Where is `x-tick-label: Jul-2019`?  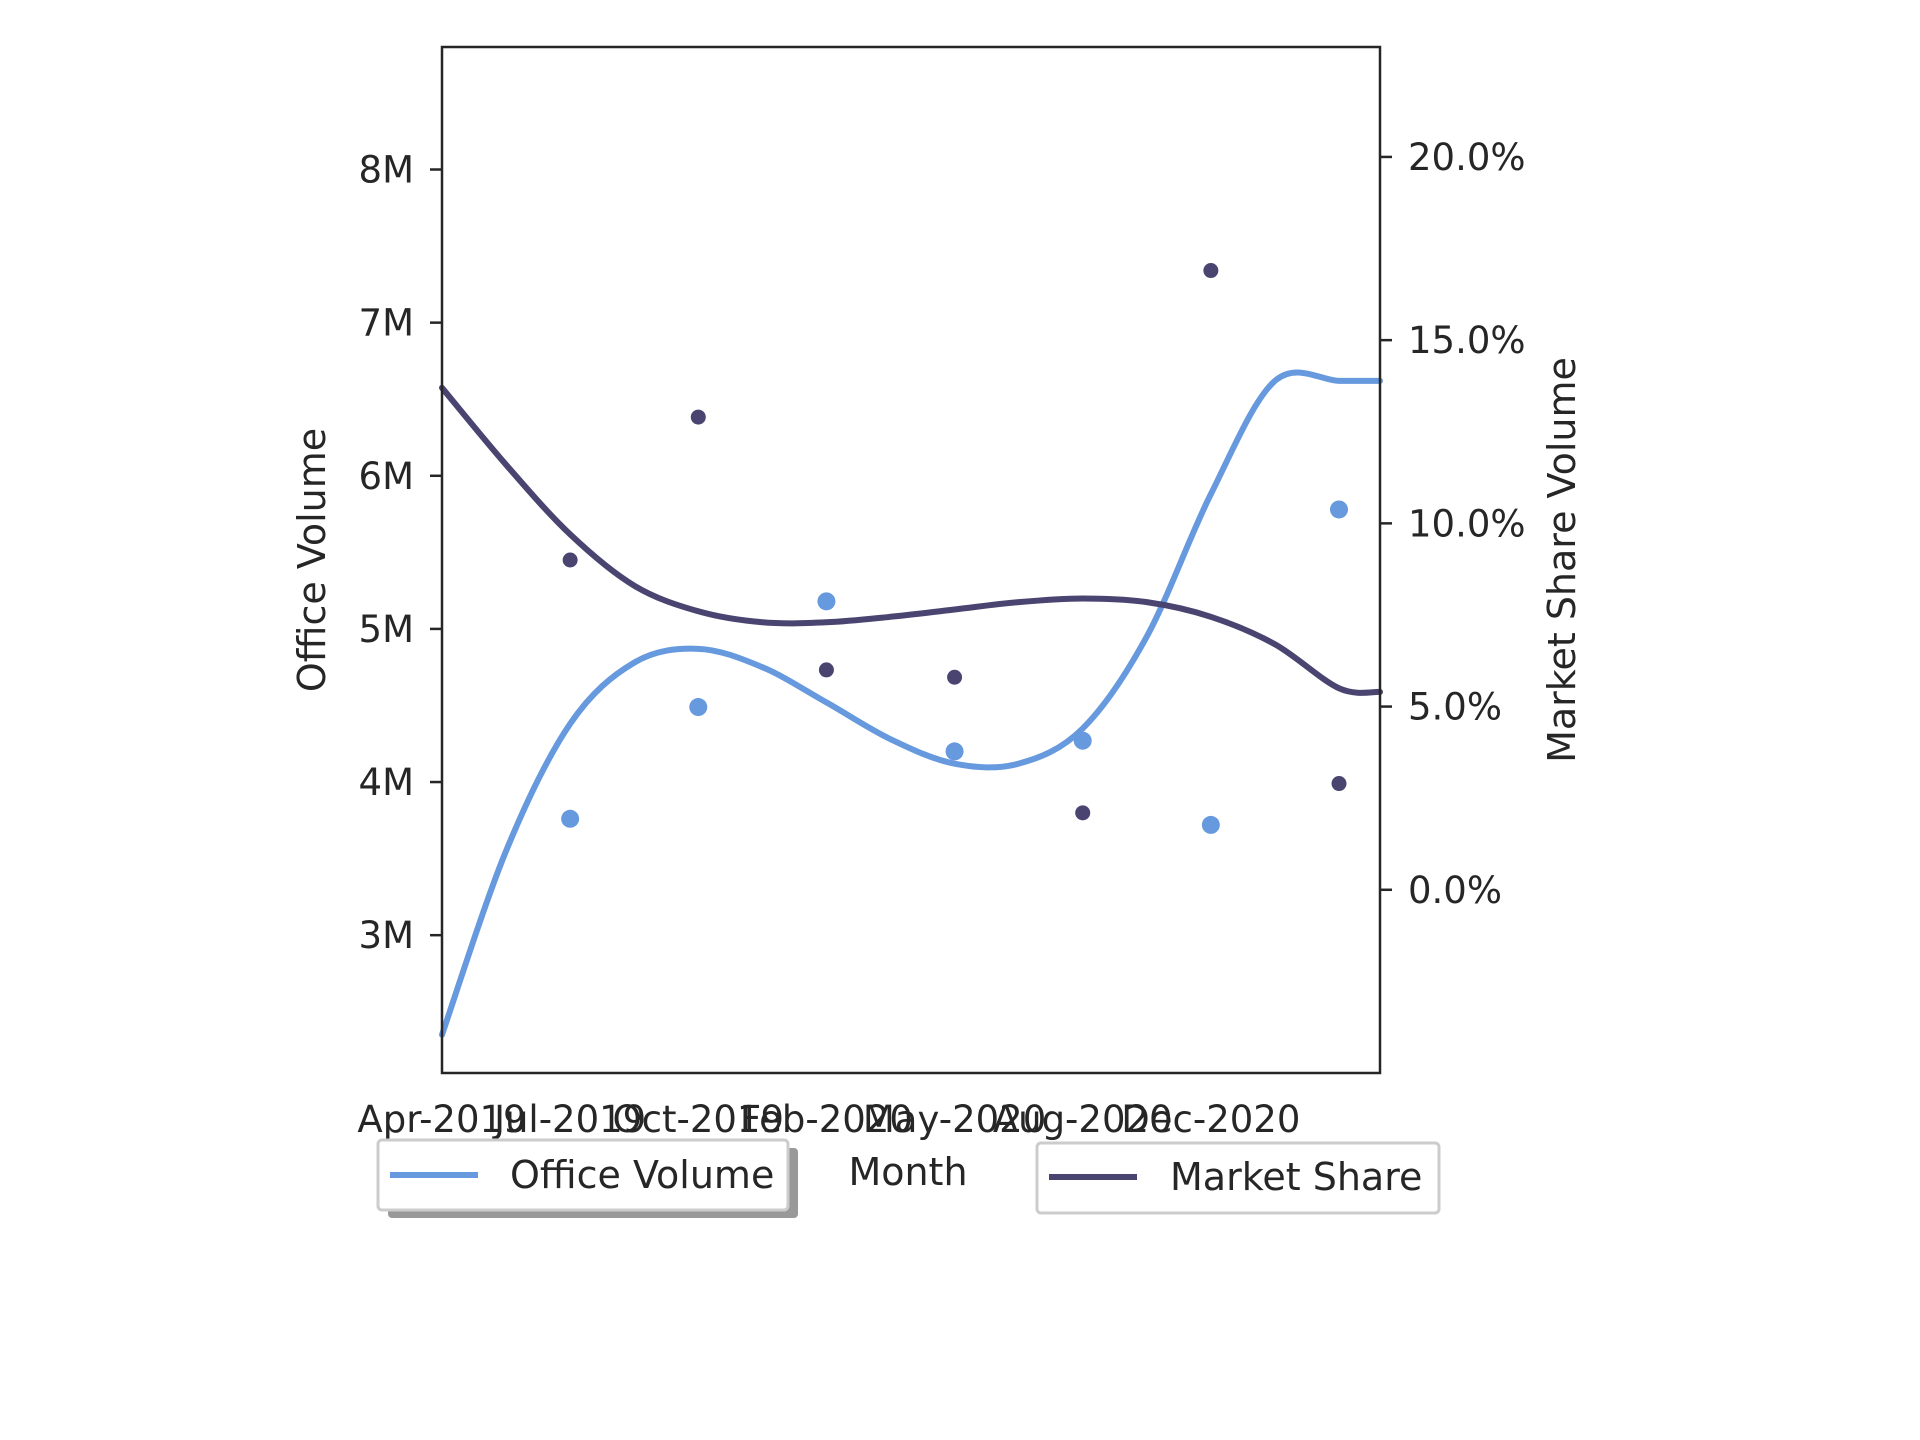 x-tick-label: Jul-2019 is located at coordinates (569, 1119).